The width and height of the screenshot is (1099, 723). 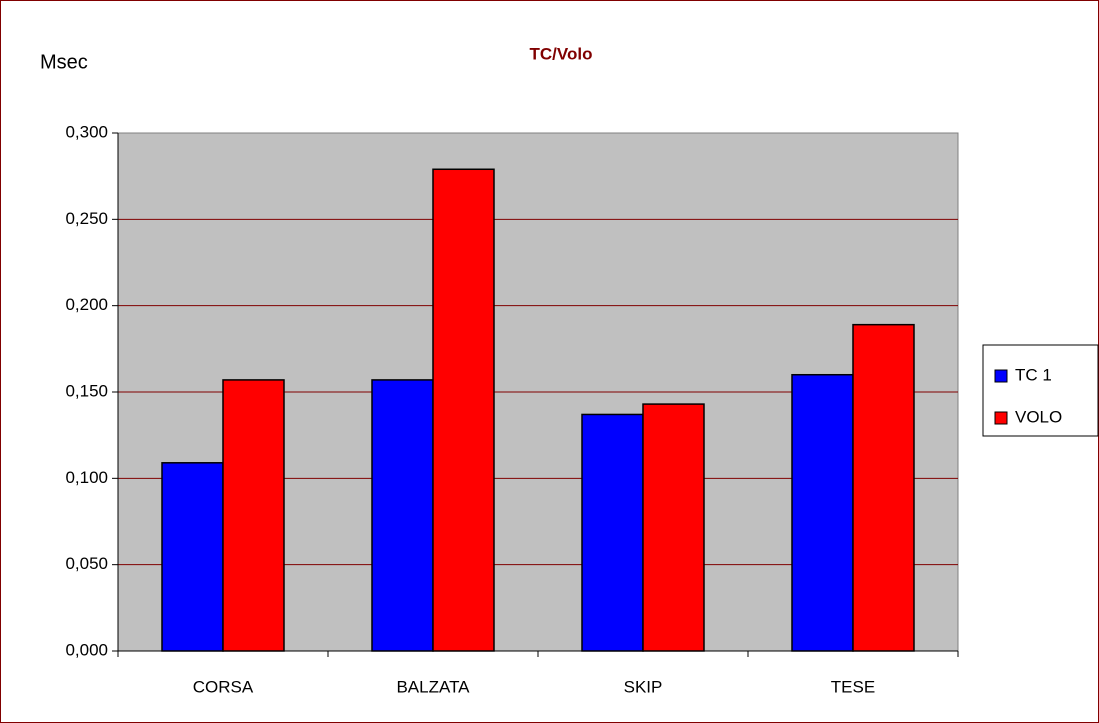 I want to click on x-tick-label: CORSA, so click(x=223, y=686).